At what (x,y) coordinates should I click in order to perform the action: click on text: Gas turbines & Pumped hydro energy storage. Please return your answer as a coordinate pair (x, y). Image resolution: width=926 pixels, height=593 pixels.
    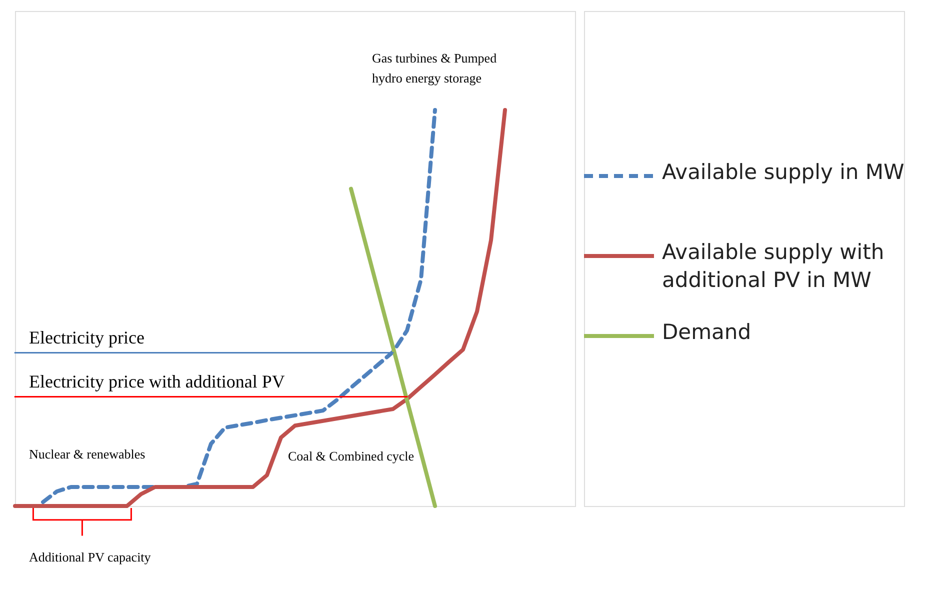
    Looking at the image, I should click on (435, 68).